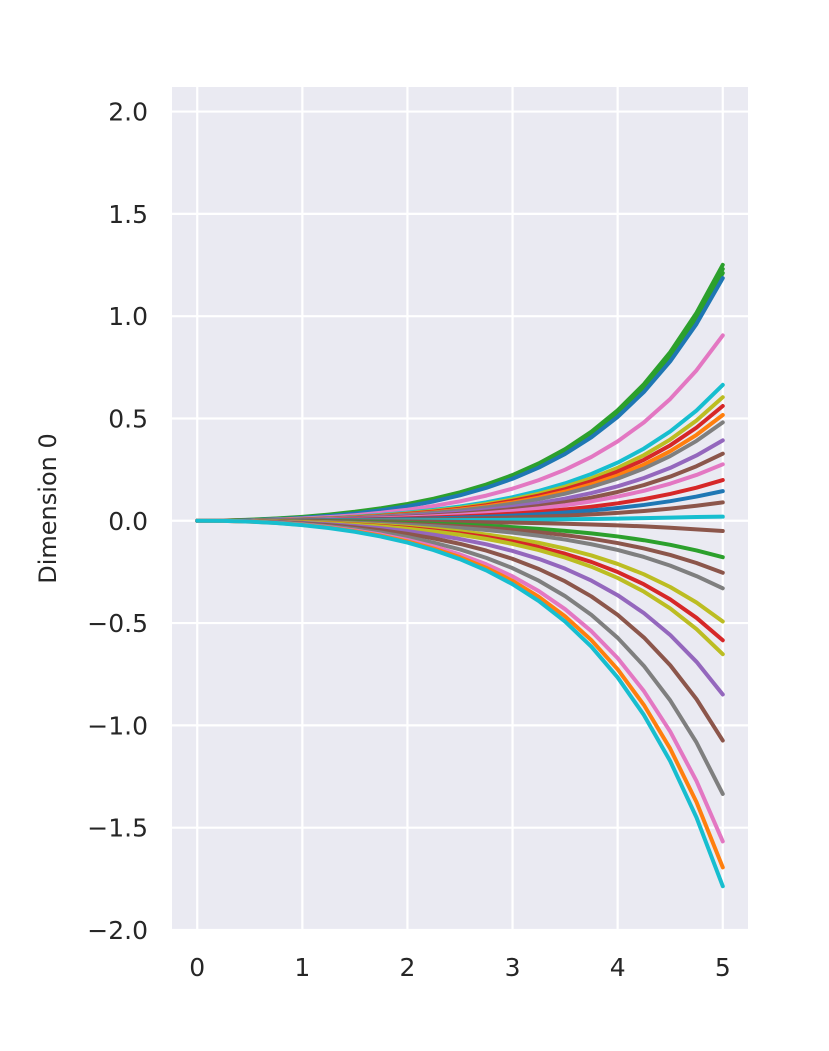  I want to click on y-tick-label: 1.0, so click(128, 316).